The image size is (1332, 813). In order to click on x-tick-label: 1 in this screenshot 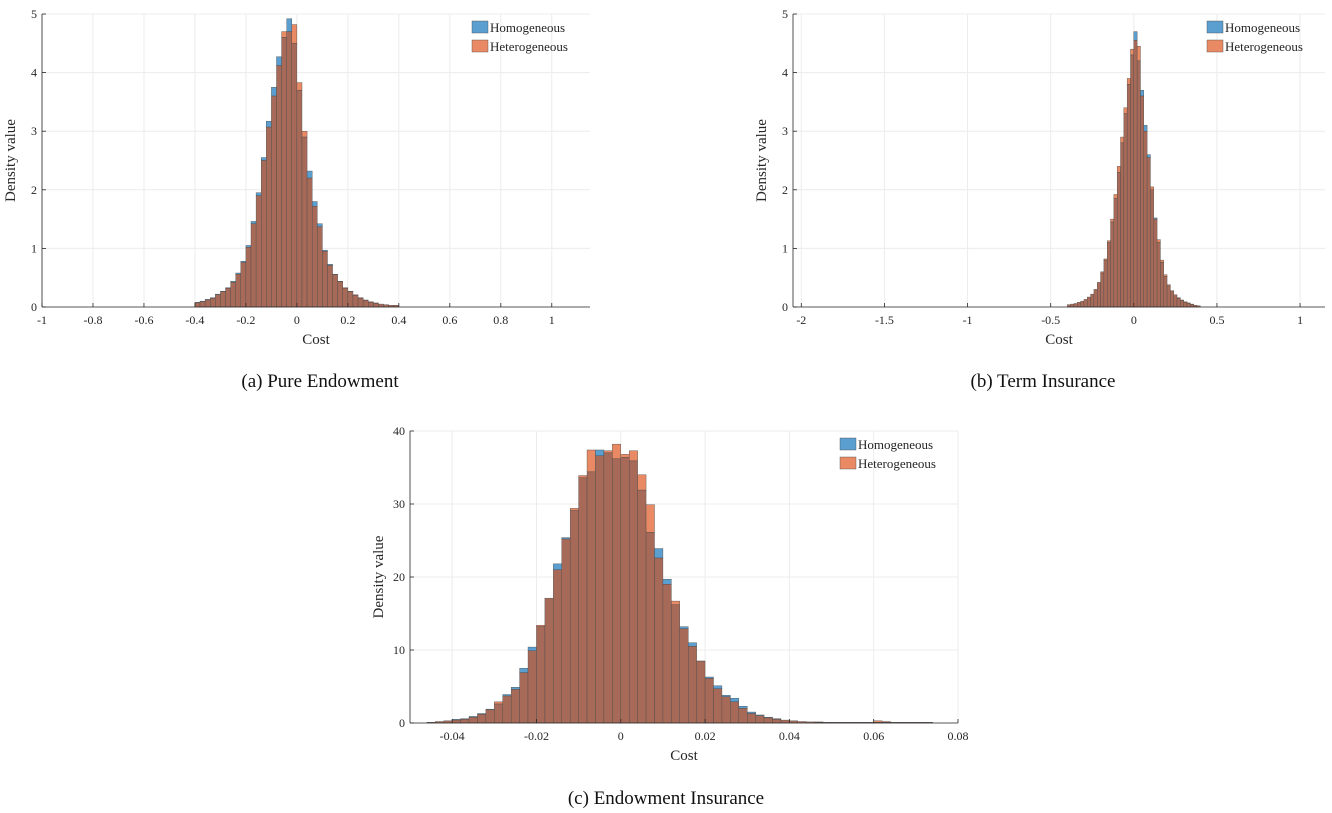, I will do `click(552, 320)`.